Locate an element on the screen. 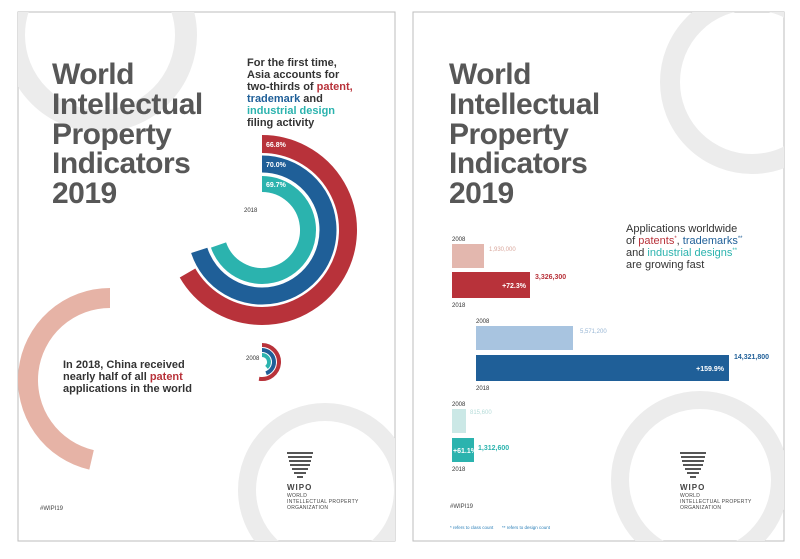  callout-text: filing activity is located at coordinates (281, 123).